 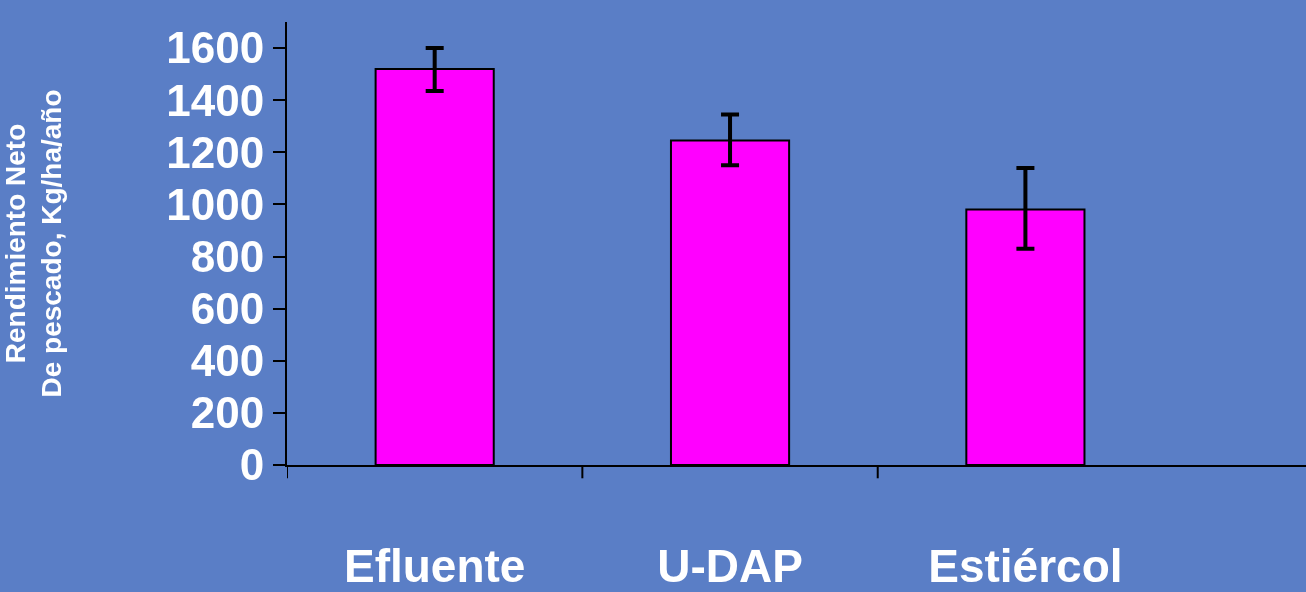 What do you see at coordinates (227, 309) in the screenshot?
I see `y-tick-label: 600` at bounding box center [227, 309].